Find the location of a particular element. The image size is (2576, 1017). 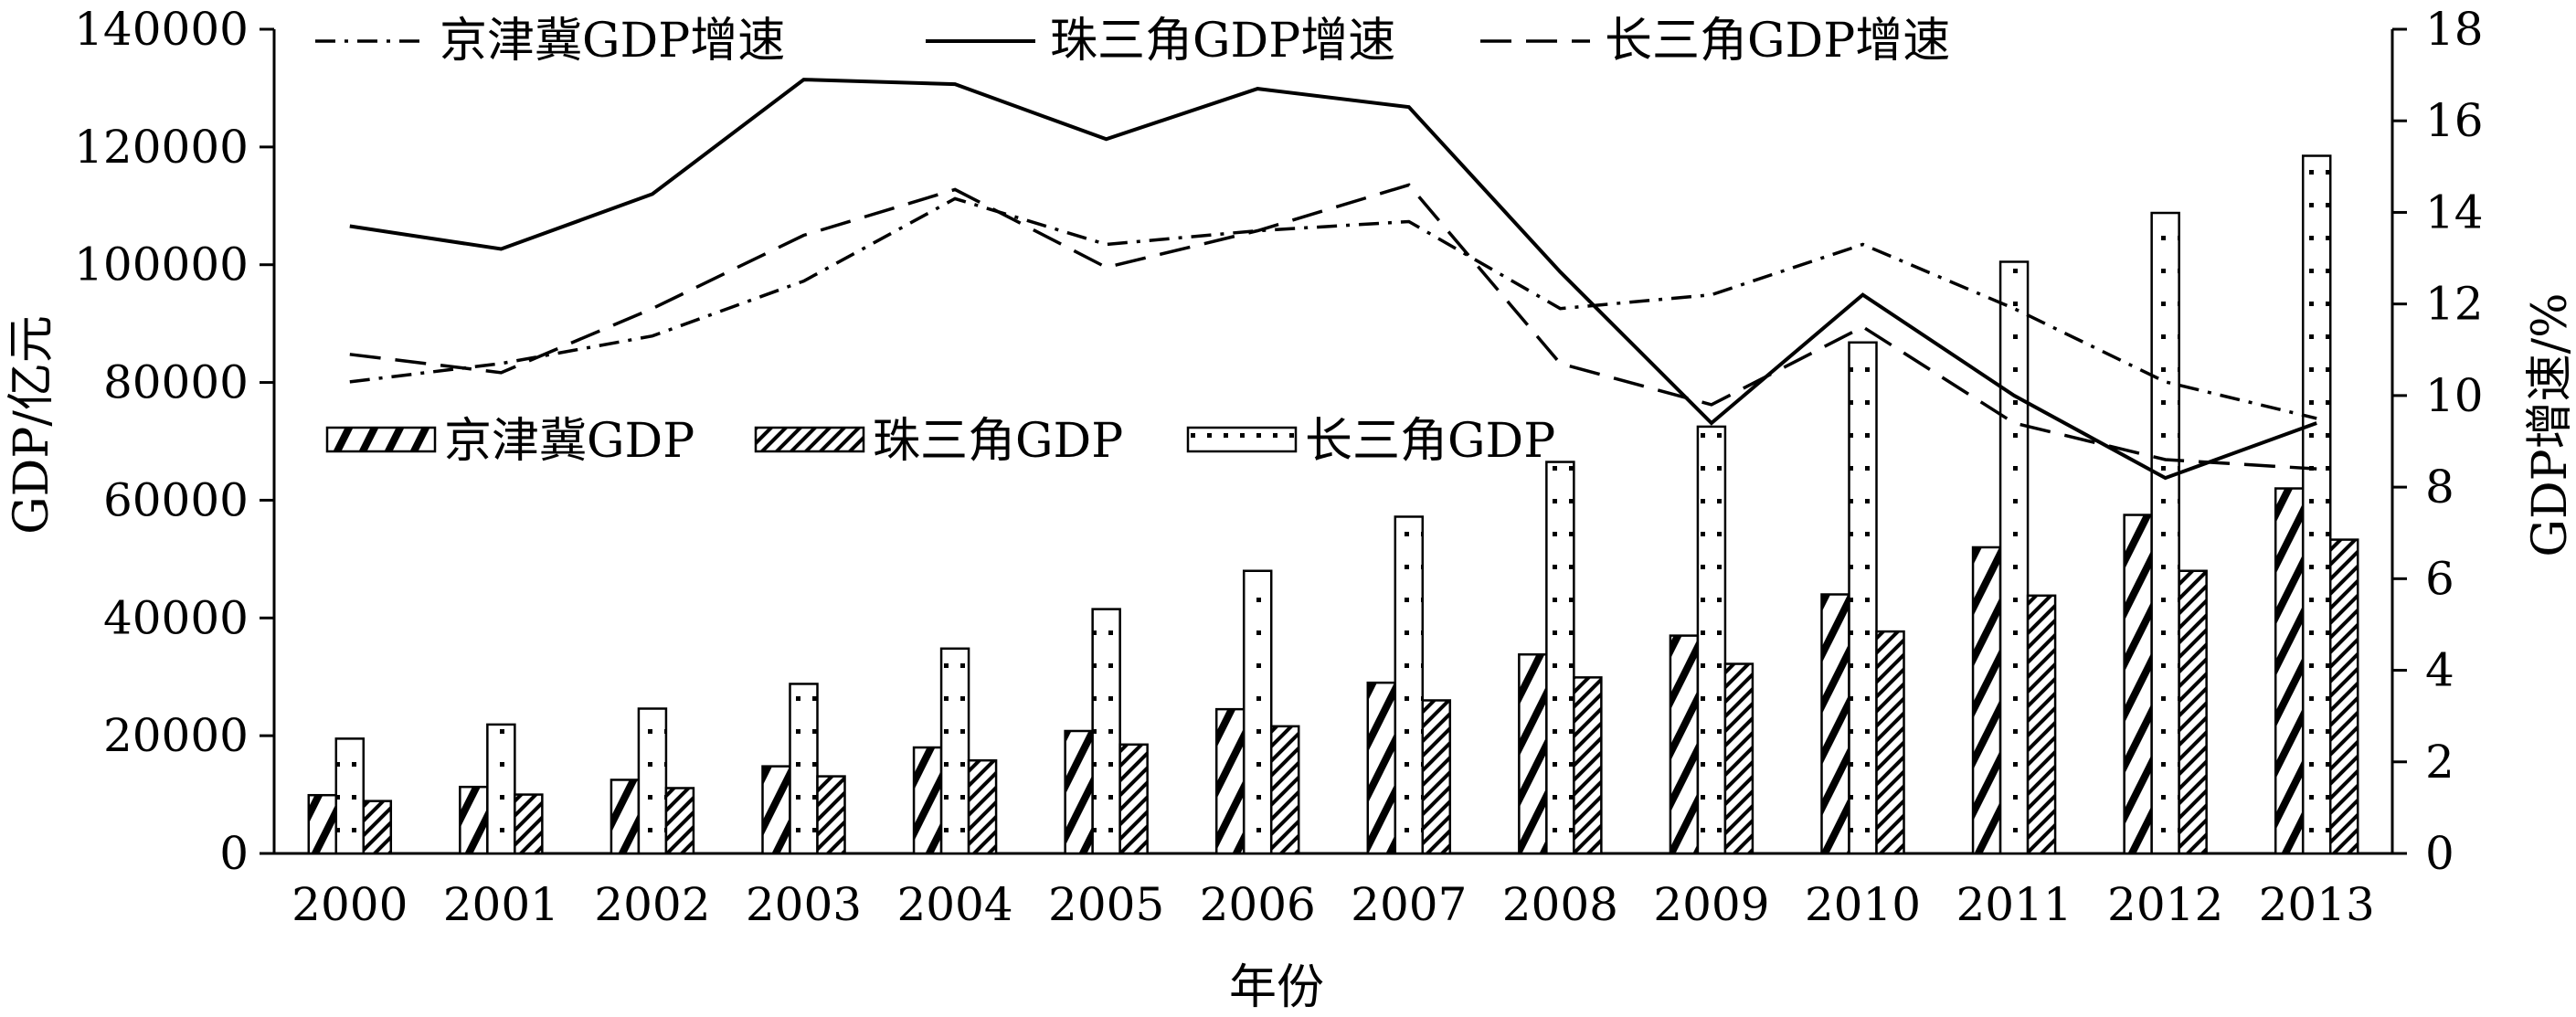

x-tick-label: 2010 is located at coordinates (1863, 904).